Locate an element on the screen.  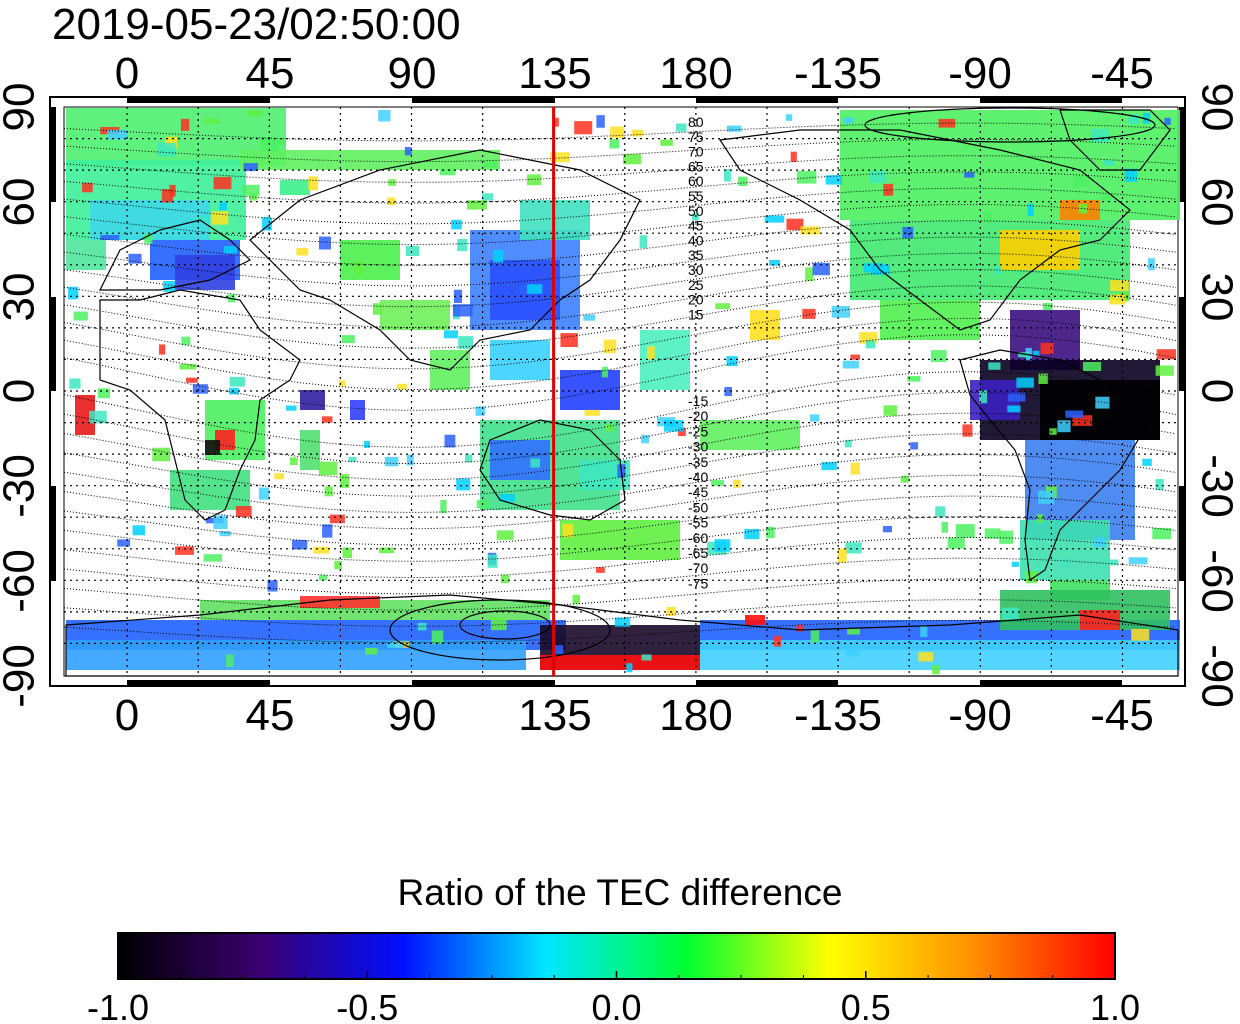
top-longitude-tick-label: 45 is located at coordinates (270, 73).